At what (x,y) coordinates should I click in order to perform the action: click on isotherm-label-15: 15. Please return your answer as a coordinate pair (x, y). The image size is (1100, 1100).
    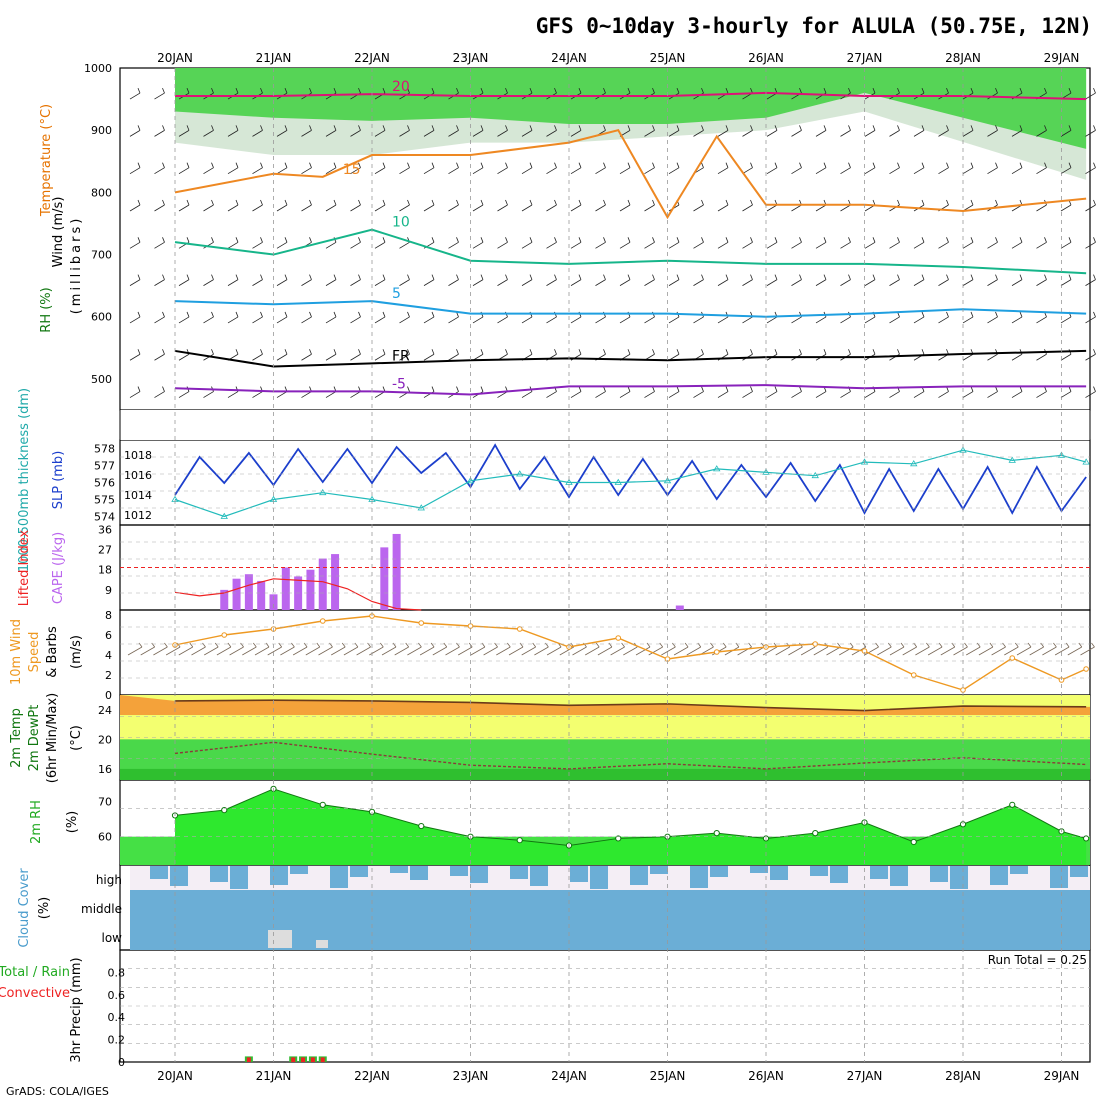
    Looking at the image, I should click on (352, 170).